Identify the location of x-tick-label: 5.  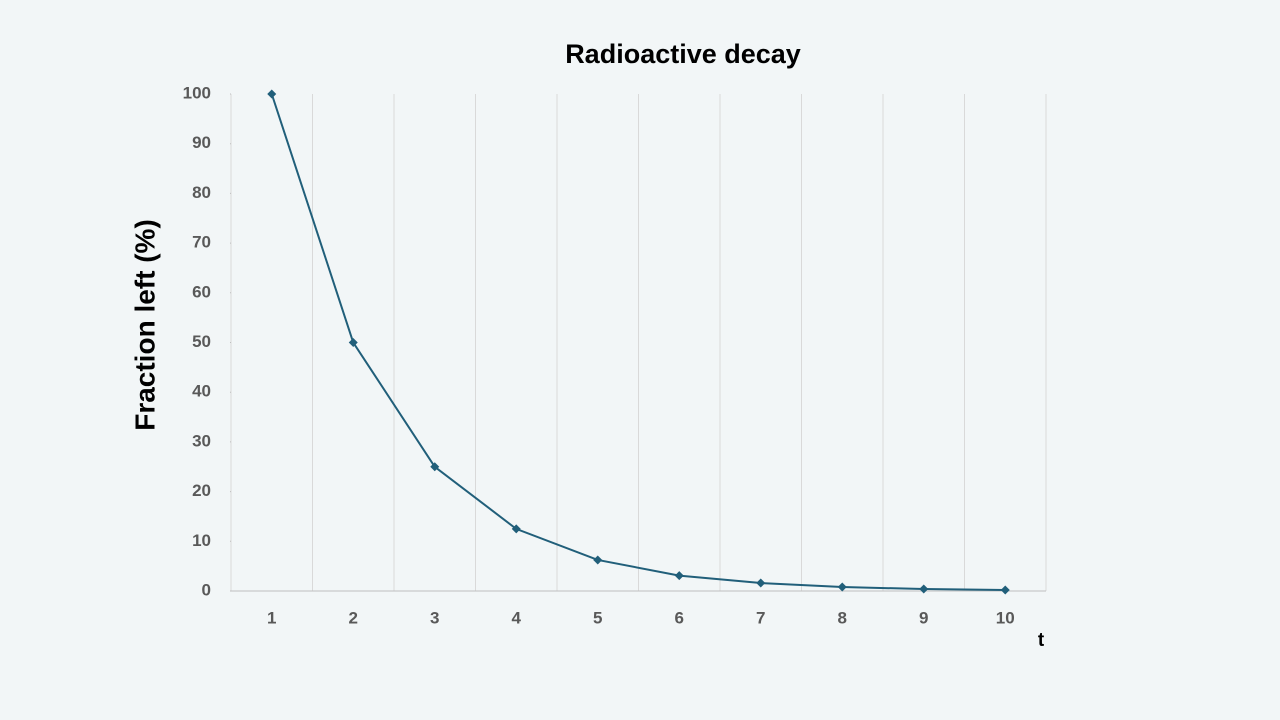
(597, 617).